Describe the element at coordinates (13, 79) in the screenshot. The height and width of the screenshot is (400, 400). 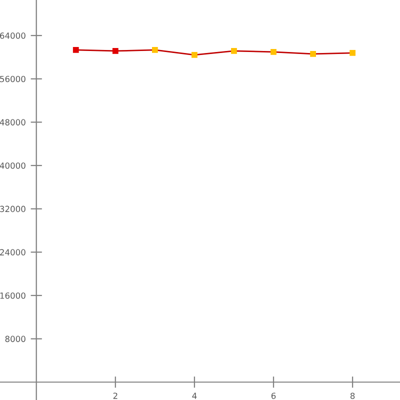
I see `y-tick-label: 56000` at that location.